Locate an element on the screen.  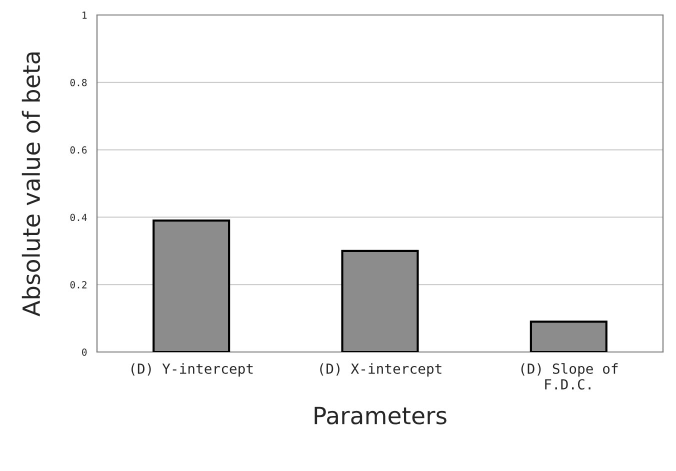
y-axis-title: Absolute value of beta is located at coordinates (31, 184).